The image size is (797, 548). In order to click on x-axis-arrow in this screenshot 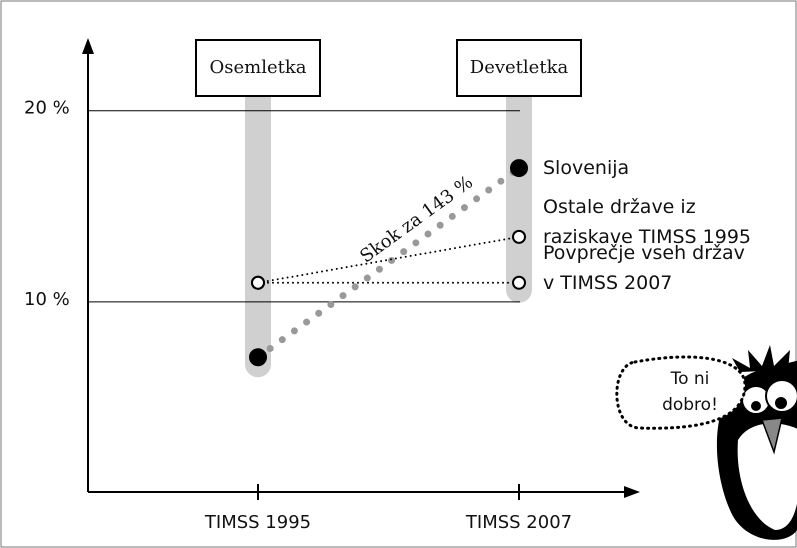, I will do `click(632, 492)`.